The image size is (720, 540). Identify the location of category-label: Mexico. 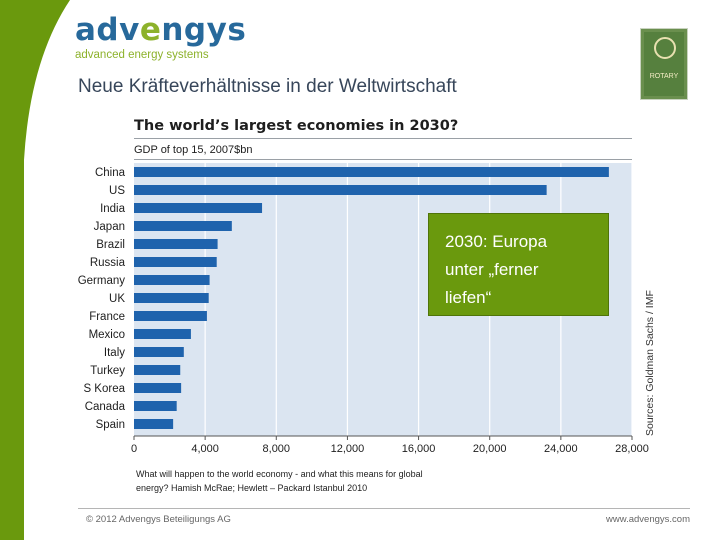
(107, 335).